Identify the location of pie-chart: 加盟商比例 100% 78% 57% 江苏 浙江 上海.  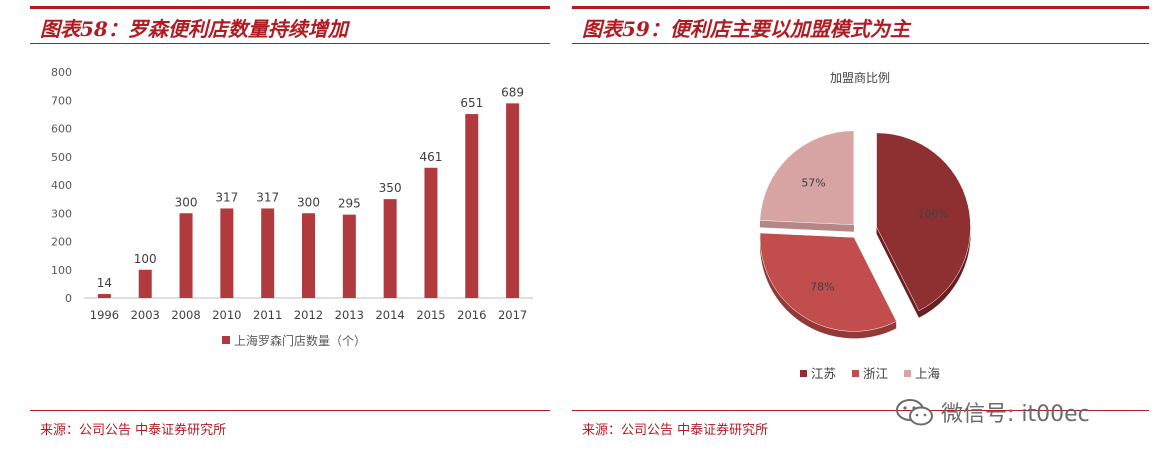
(865, 225).